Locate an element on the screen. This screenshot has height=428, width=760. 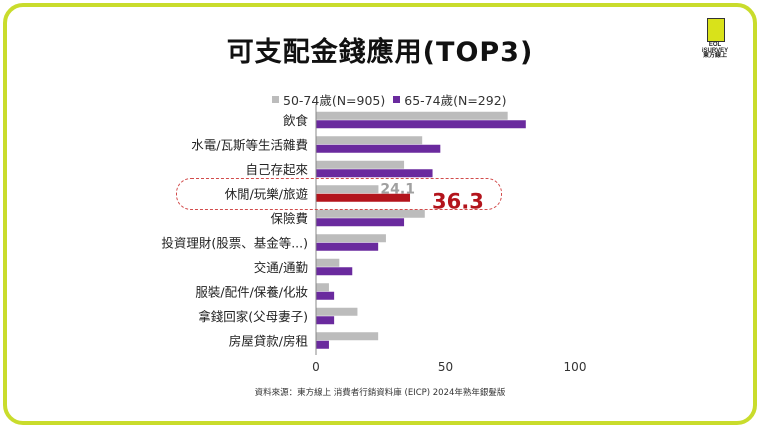
category-label: 休閒/玩樂/旅遊 is located at coordinates (266, 193).